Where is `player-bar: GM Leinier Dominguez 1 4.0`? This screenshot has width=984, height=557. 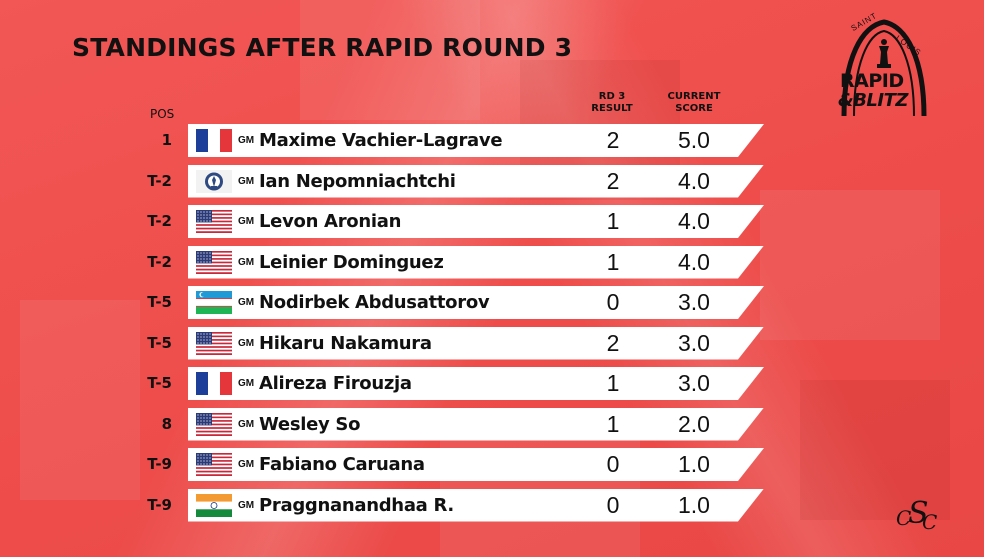
player-bar: GM Leinier Dominguez 1 4.0 is located at coordinates (476, 262).